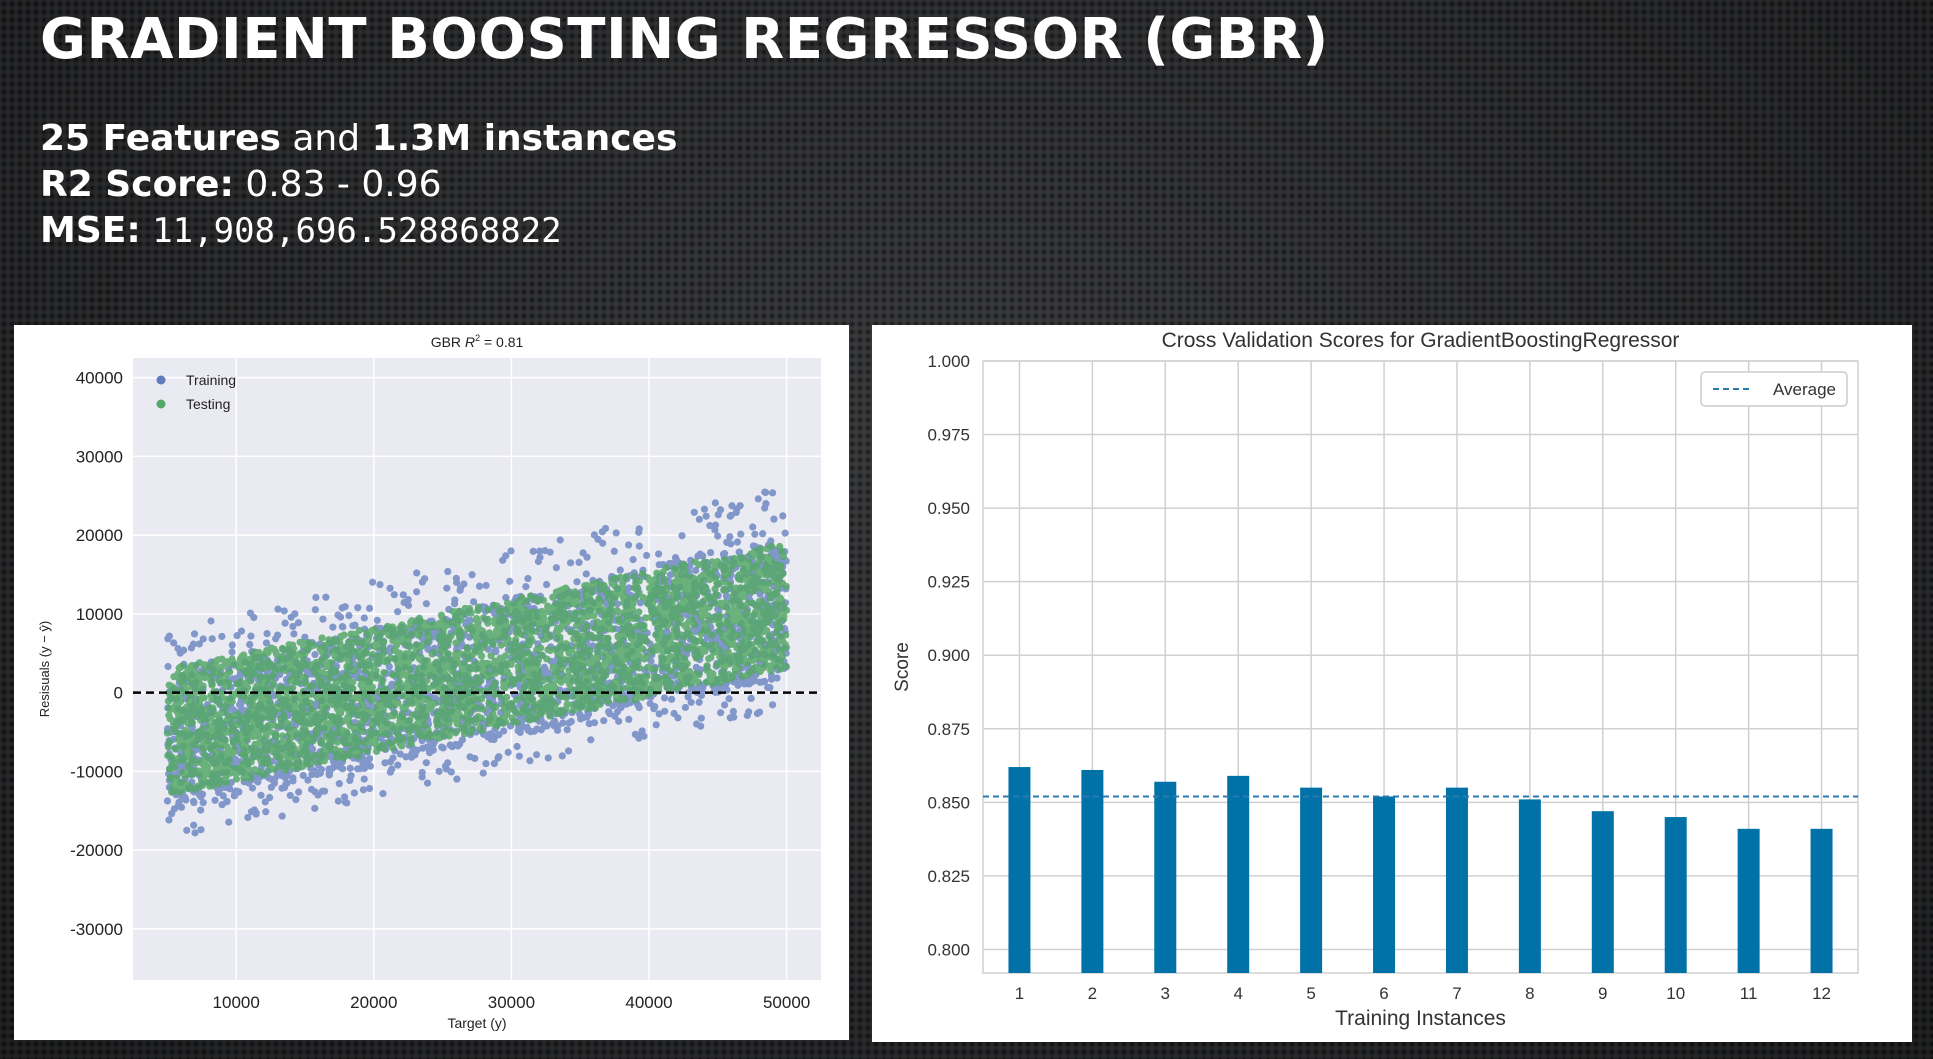 The image size is (1933, 1059). What do you see at coordinates (786, 1002) in the screenshot?
I see `x-tick-label: 50000` at bounding box center [786, 1002].